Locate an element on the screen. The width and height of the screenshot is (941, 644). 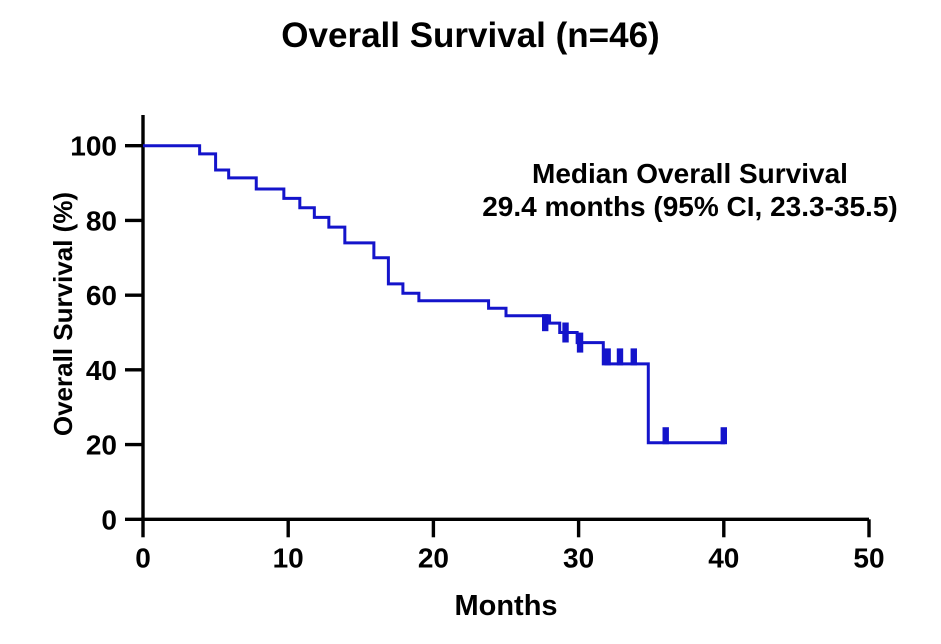
x-tick-label: 30 is located at coordinates (578, 557).